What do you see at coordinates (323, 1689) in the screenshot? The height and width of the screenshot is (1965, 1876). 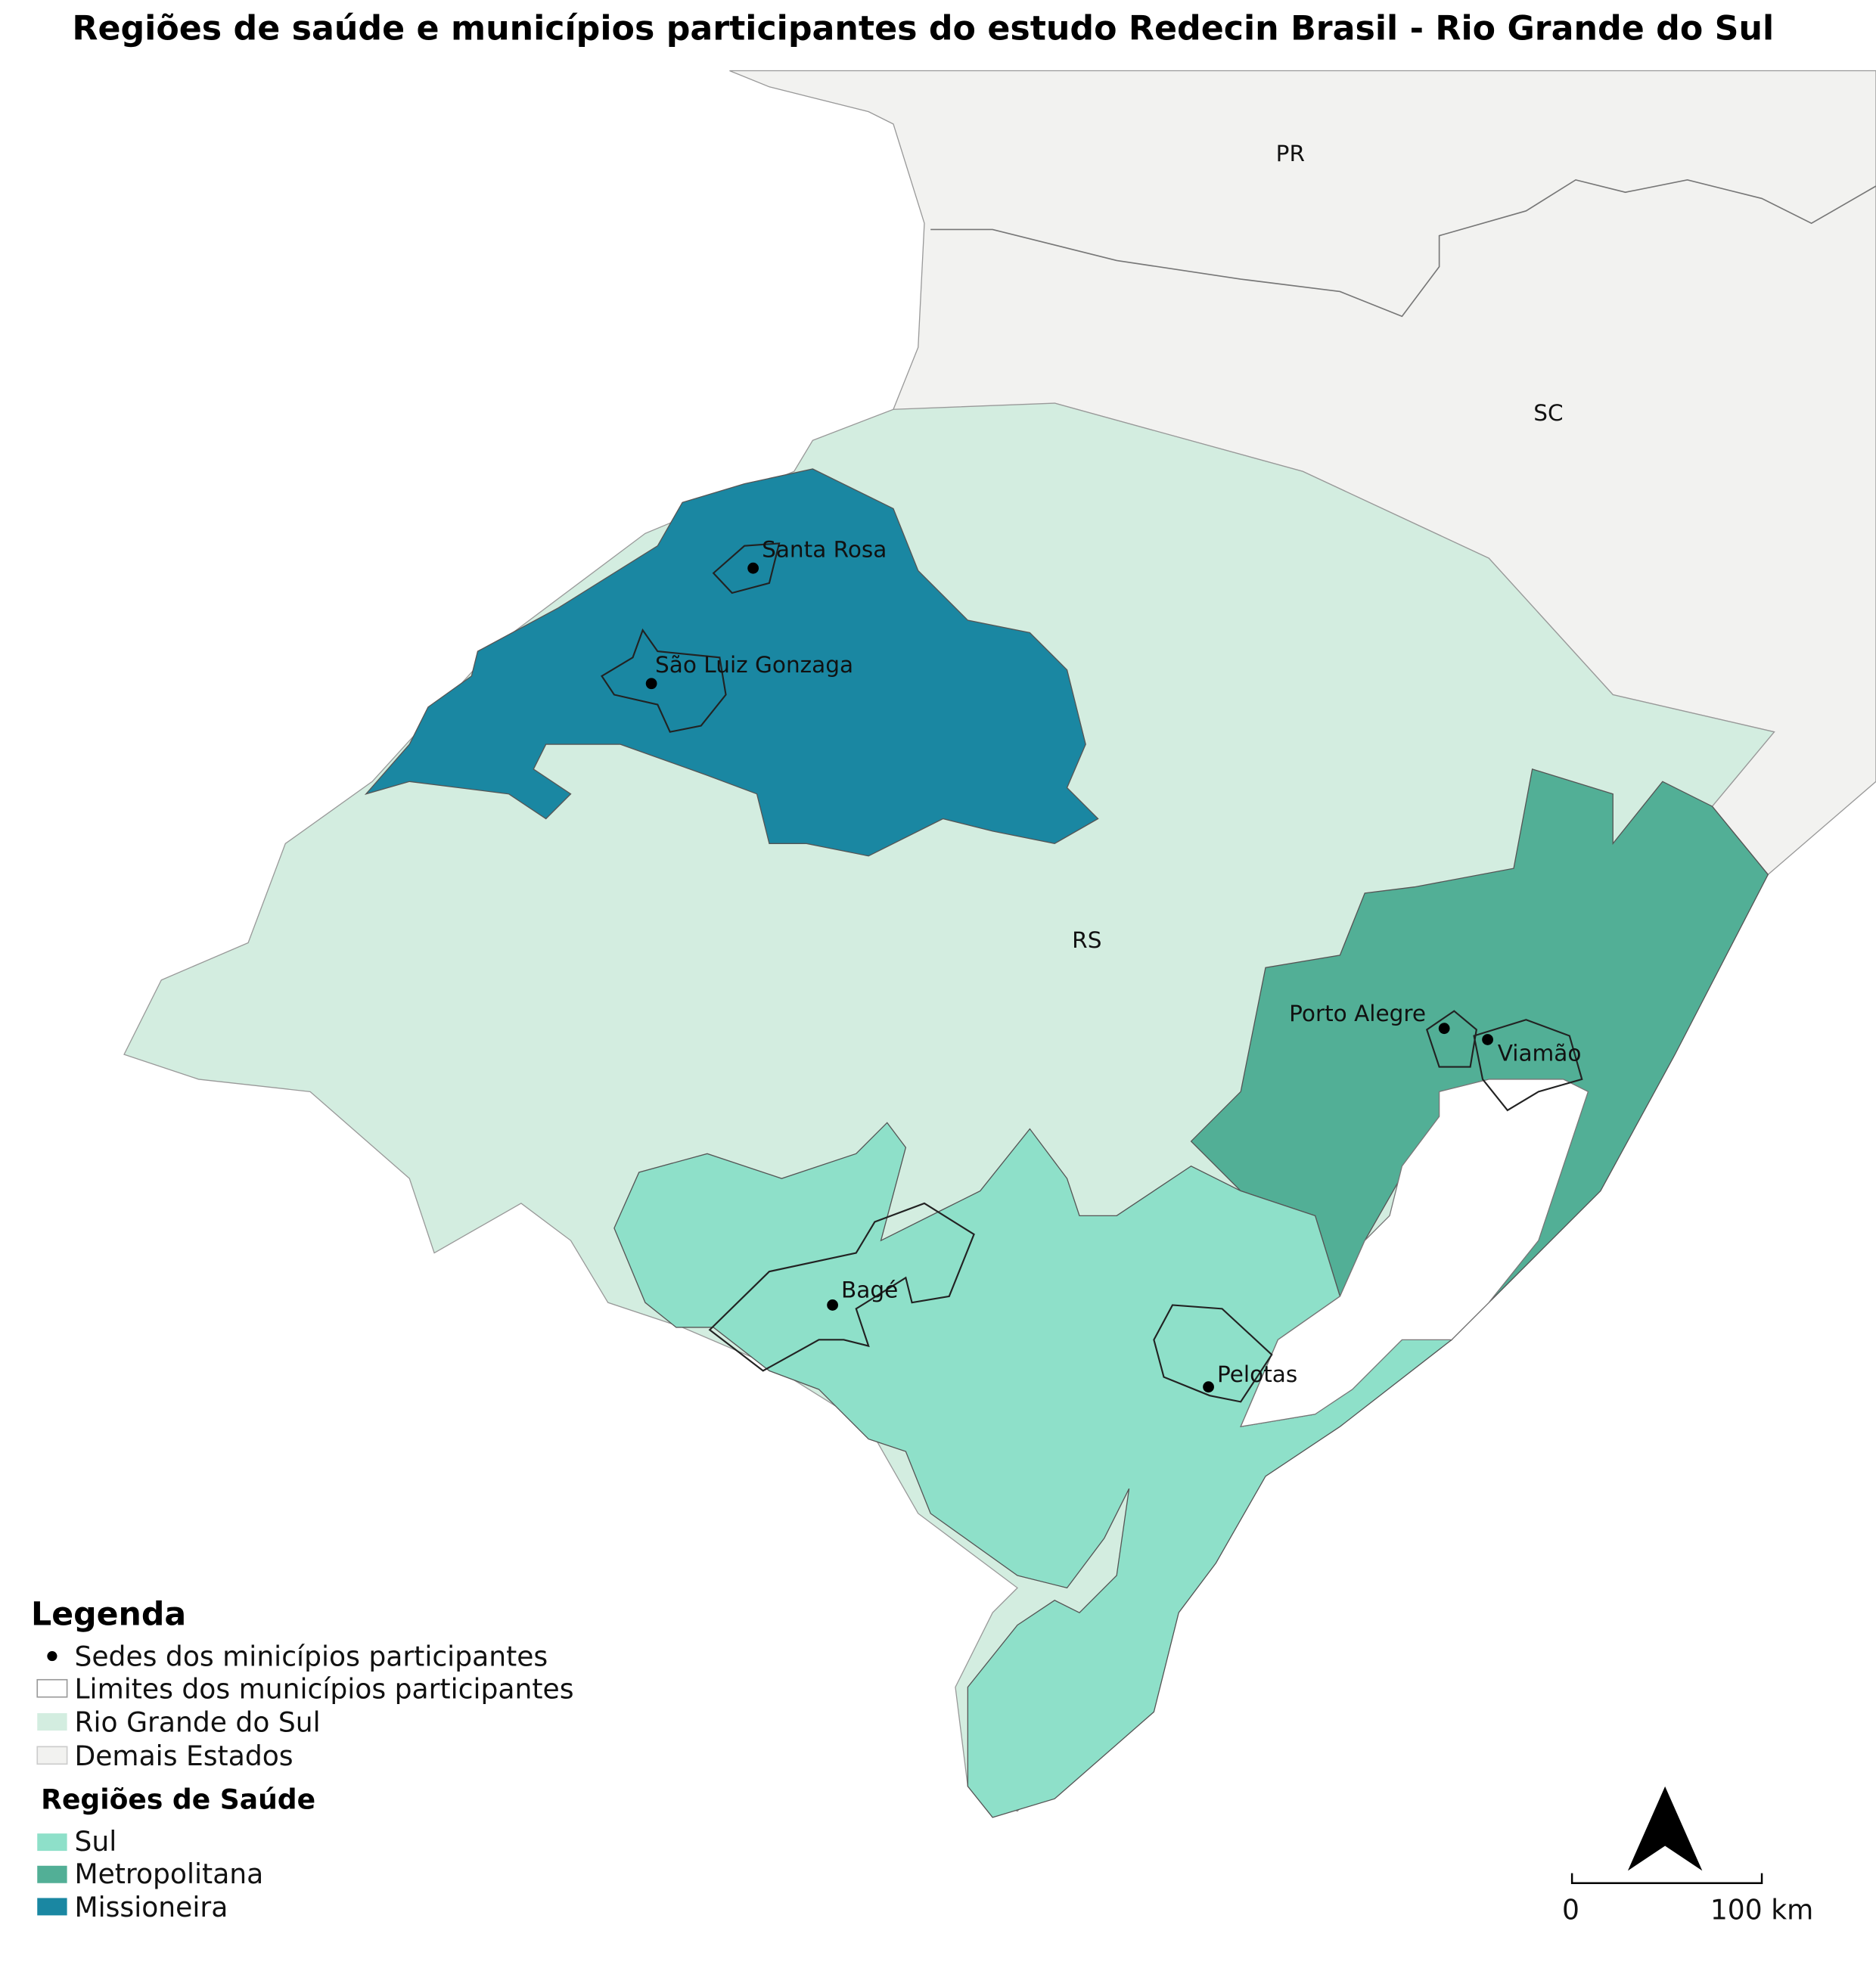 I see `legend-label: Limites dos municípios participantes` at bounding box center [323, 1689].